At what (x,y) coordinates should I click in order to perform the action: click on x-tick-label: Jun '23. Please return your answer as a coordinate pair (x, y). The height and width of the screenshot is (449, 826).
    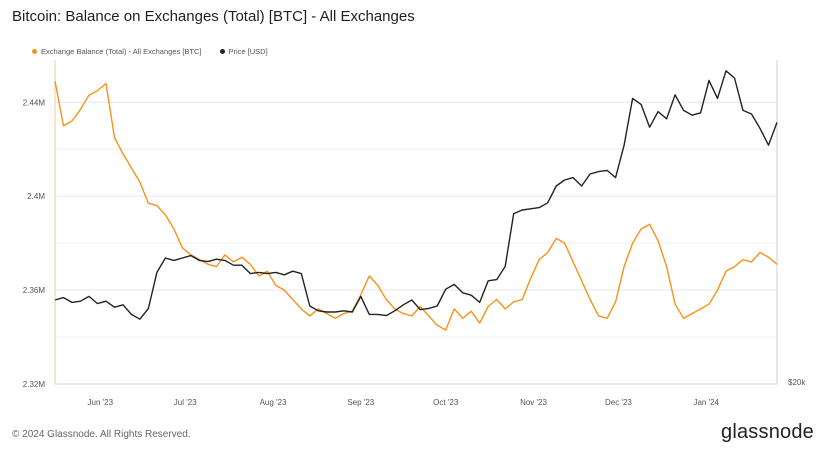
    Looking at the image, I should click on (101, 402).